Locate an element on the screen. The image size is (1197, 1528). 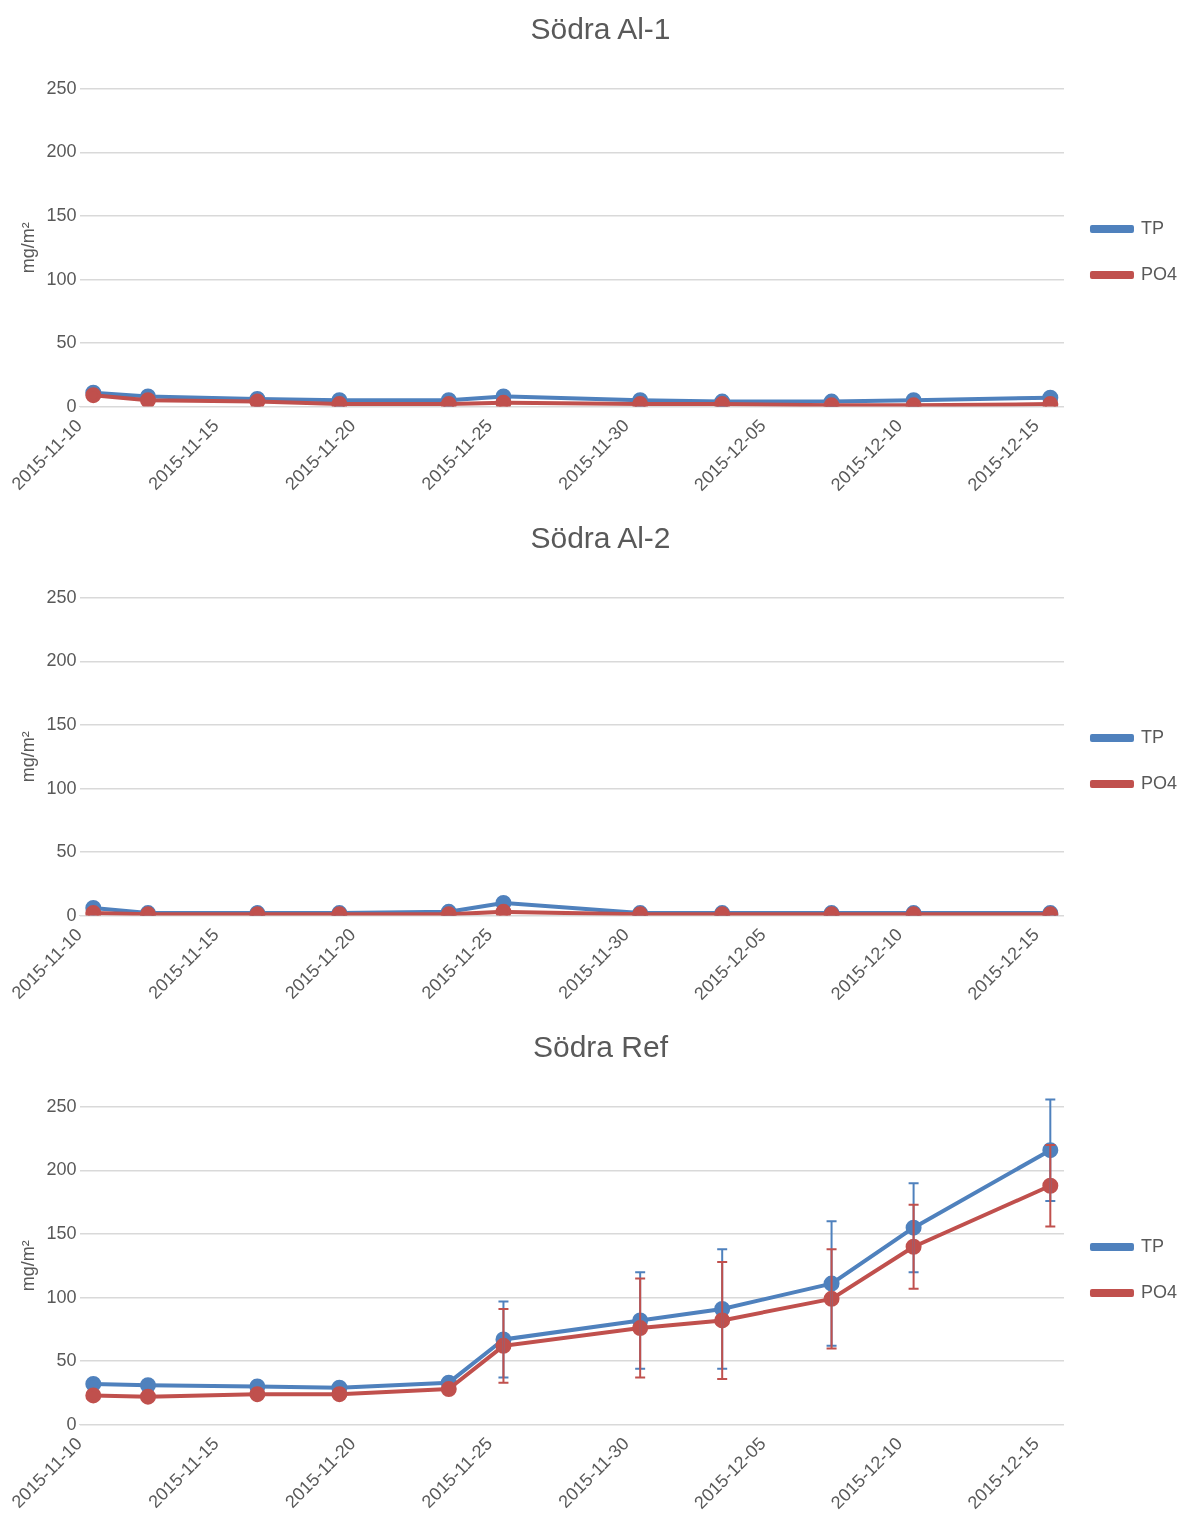
chart-title: Södra Al-1 is located at coordinates (600, 29).